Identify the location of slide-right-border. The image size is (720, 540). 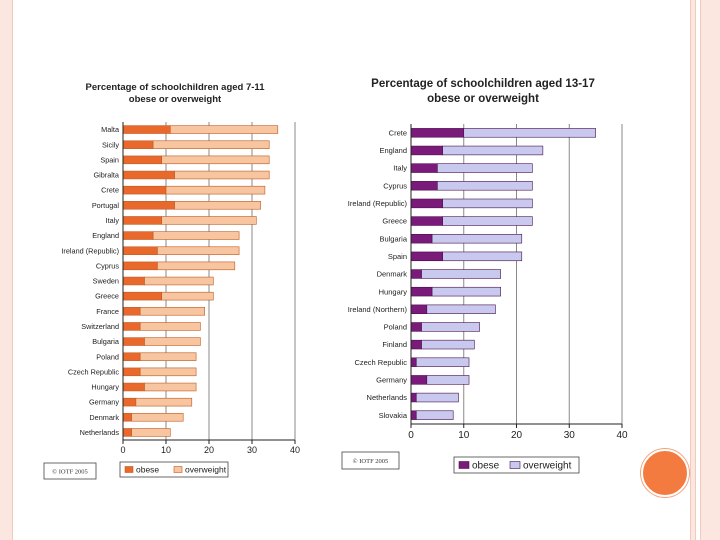
(710, 270).